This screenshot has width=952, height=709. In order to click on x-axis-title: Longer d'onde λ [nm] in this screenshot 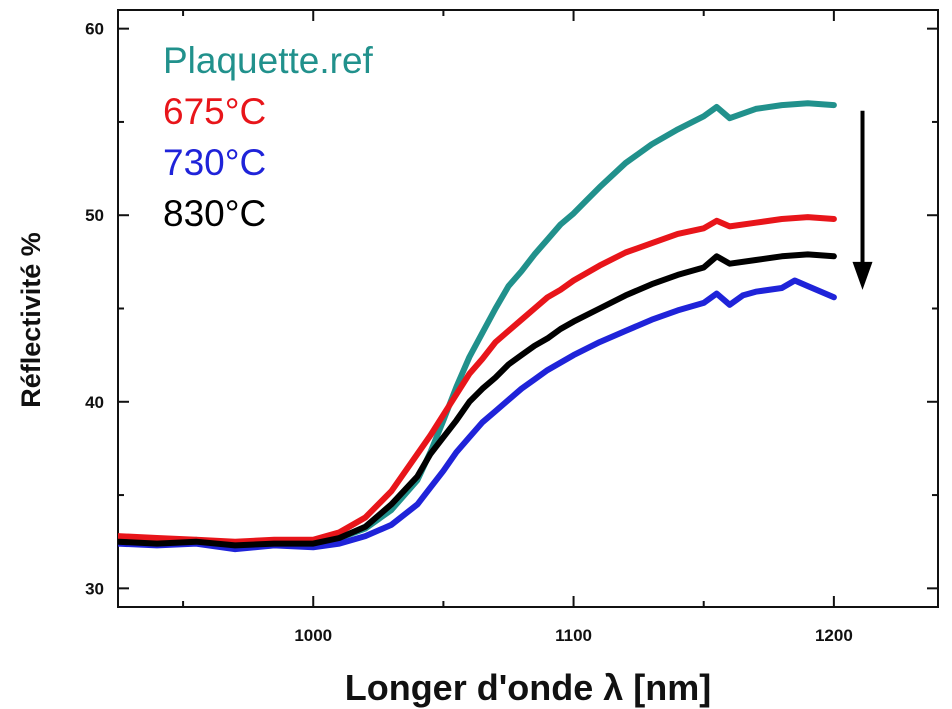, I will do `click(528, 687)`.